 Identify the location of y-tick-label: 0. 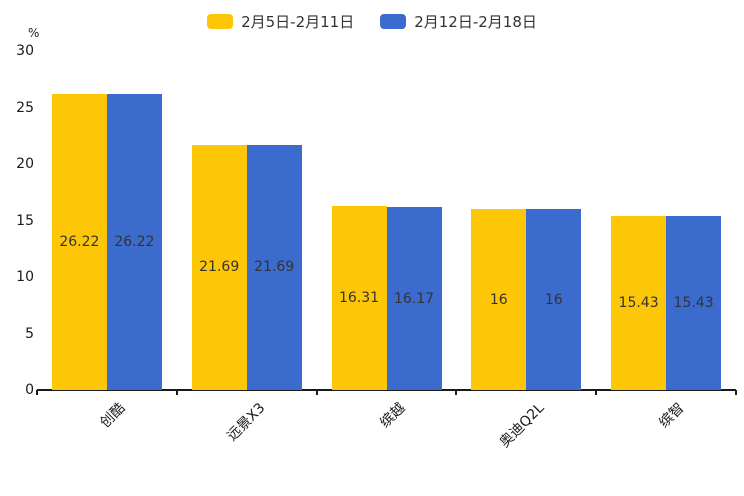
(29, 390).